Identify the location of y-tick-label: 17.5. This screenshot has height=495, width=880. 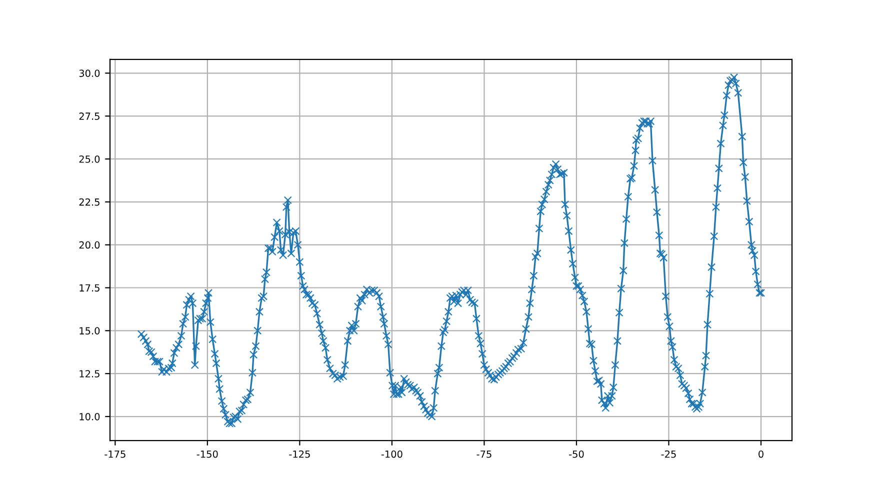
(90, 288).